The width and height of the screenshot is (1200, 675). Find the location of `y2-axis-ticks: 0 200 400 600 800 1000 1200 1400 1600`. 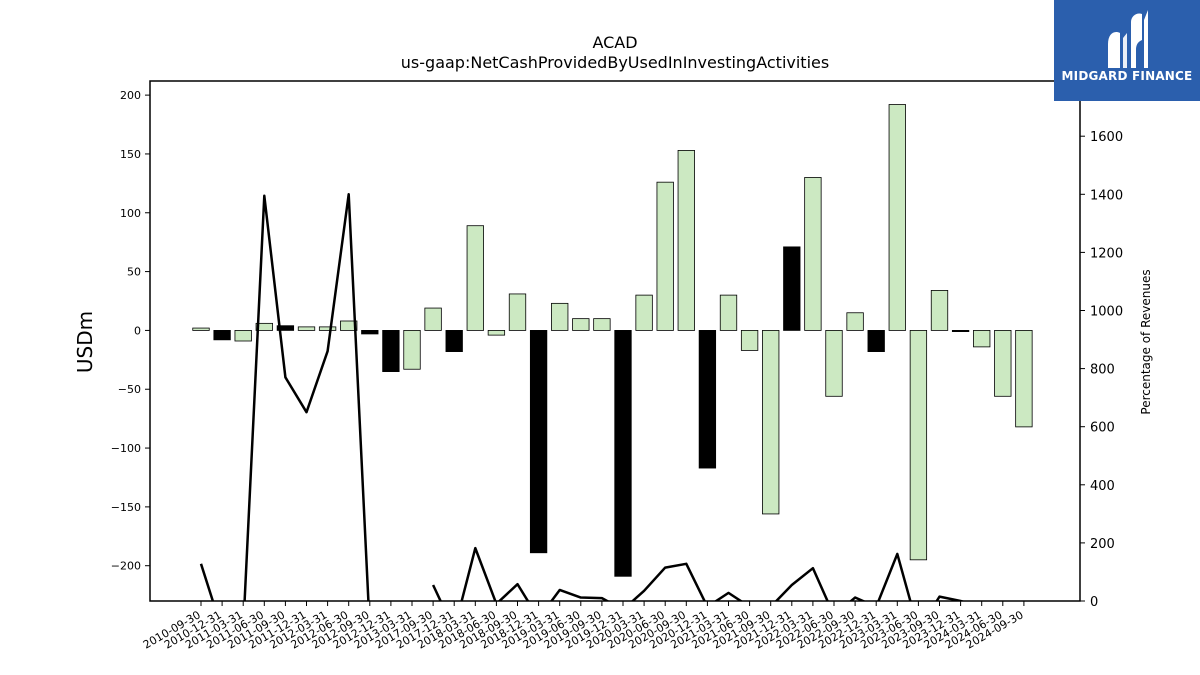

y2-axis-ticks: 0 200 400 600 800 1000 1200 1400 1600 is located at coordinates (1101, 370).